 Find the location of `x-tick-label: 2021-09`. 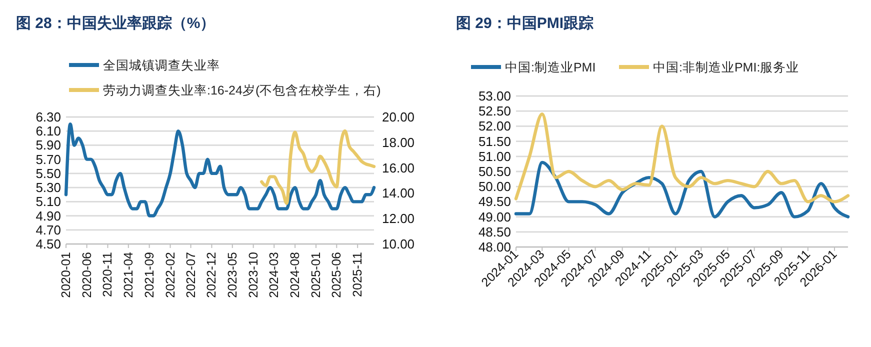

x-tick-label: 2021-09 is located at coordinates (149, 275).